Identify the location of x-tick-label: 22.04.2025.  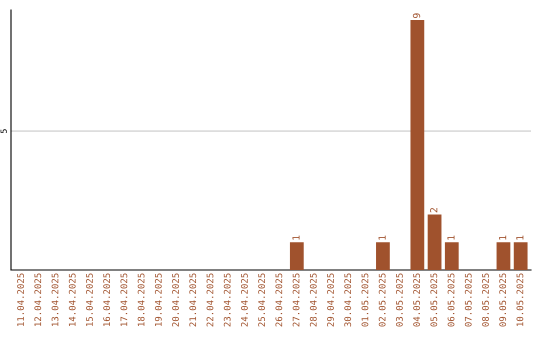
(210, 300).